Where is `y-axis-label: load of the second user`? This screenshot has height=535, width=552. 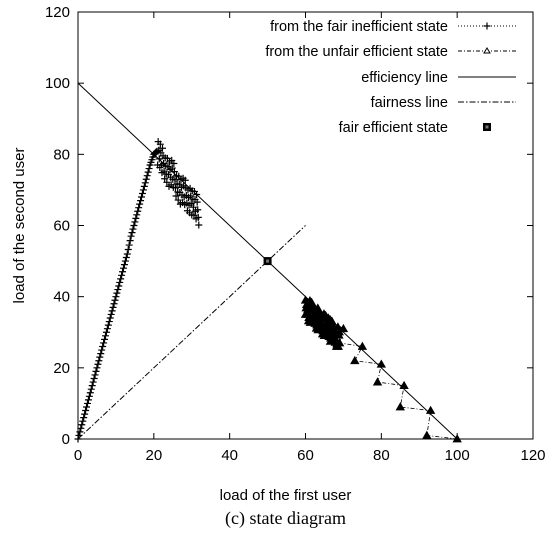 y-axis-label: load of the second user is located at coordinates (19, 226).